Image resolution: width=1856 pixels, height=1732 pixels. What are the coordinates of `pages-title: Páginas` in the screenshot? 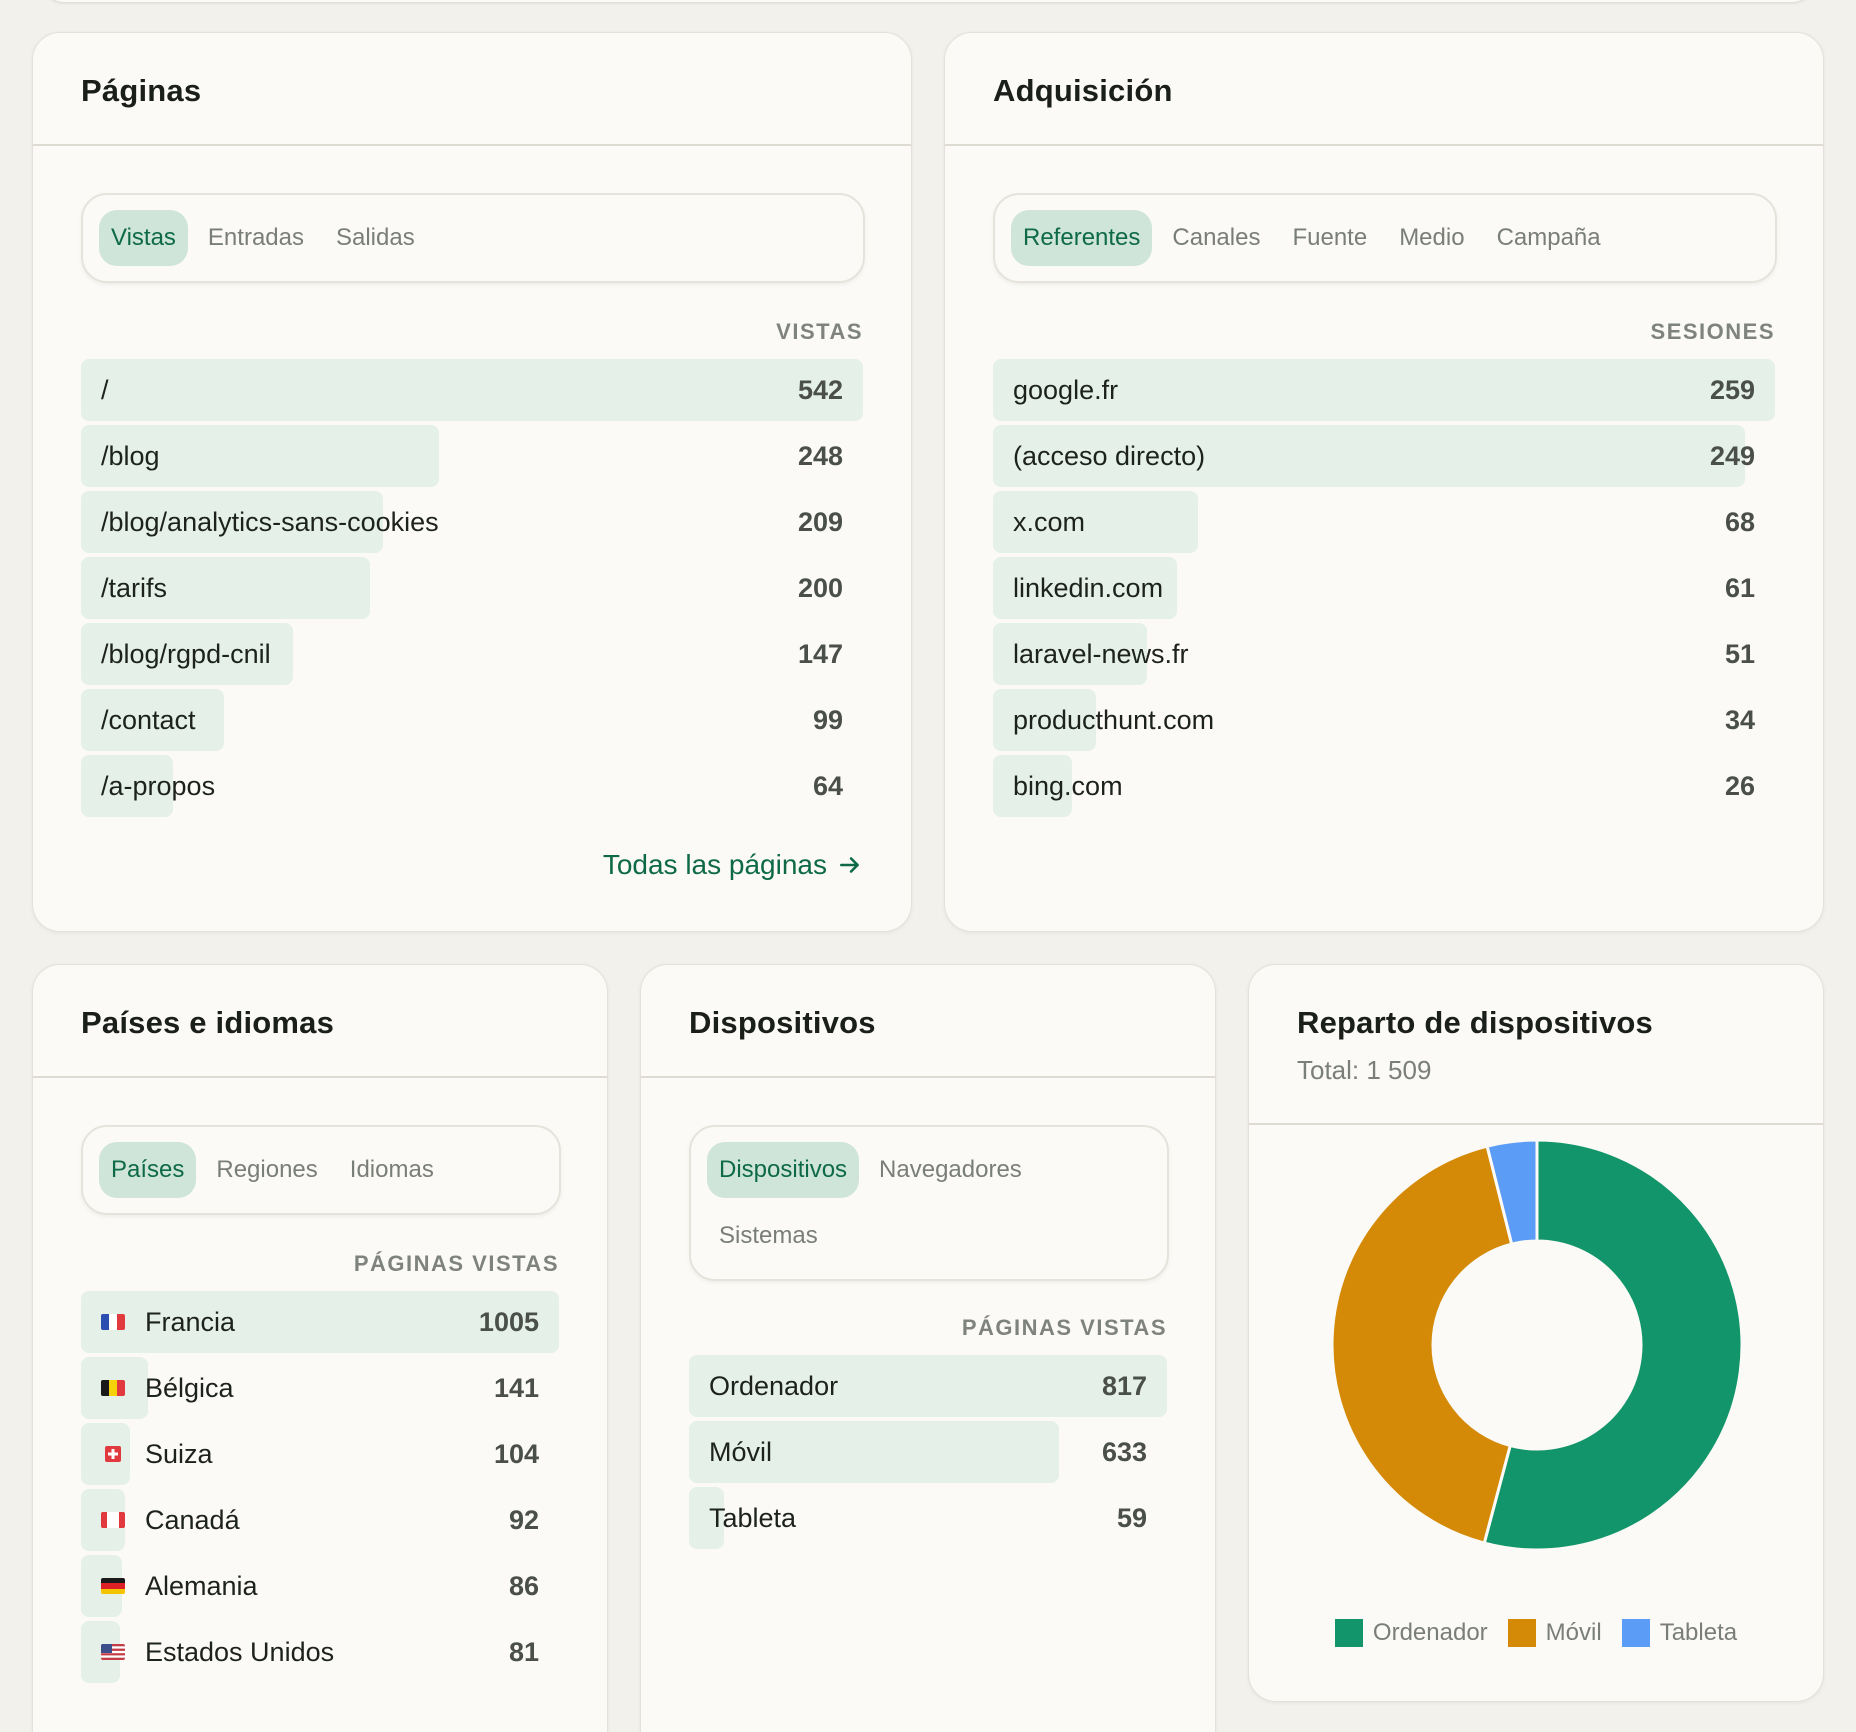 It's located at (141, 90).